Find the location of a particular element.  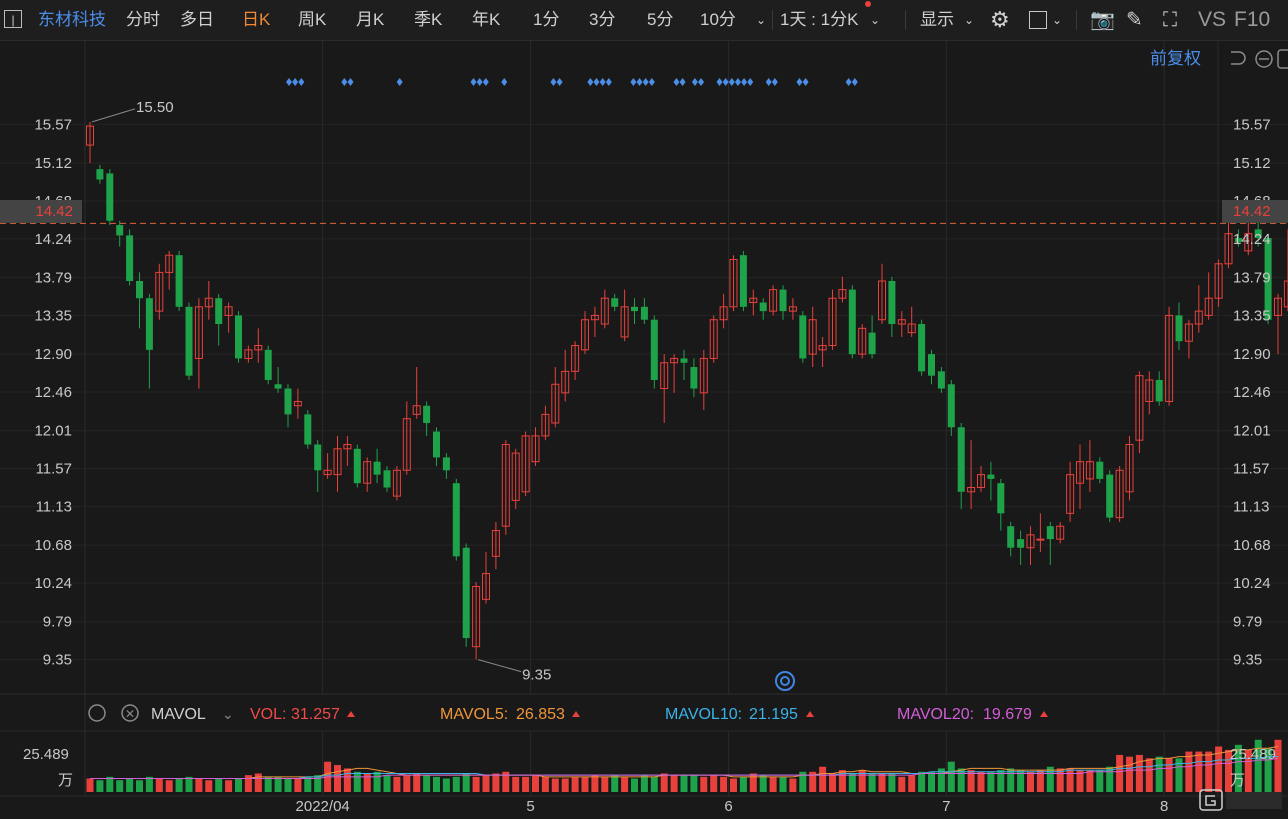

indicator-close-icon is located at coordinates (130, 713).